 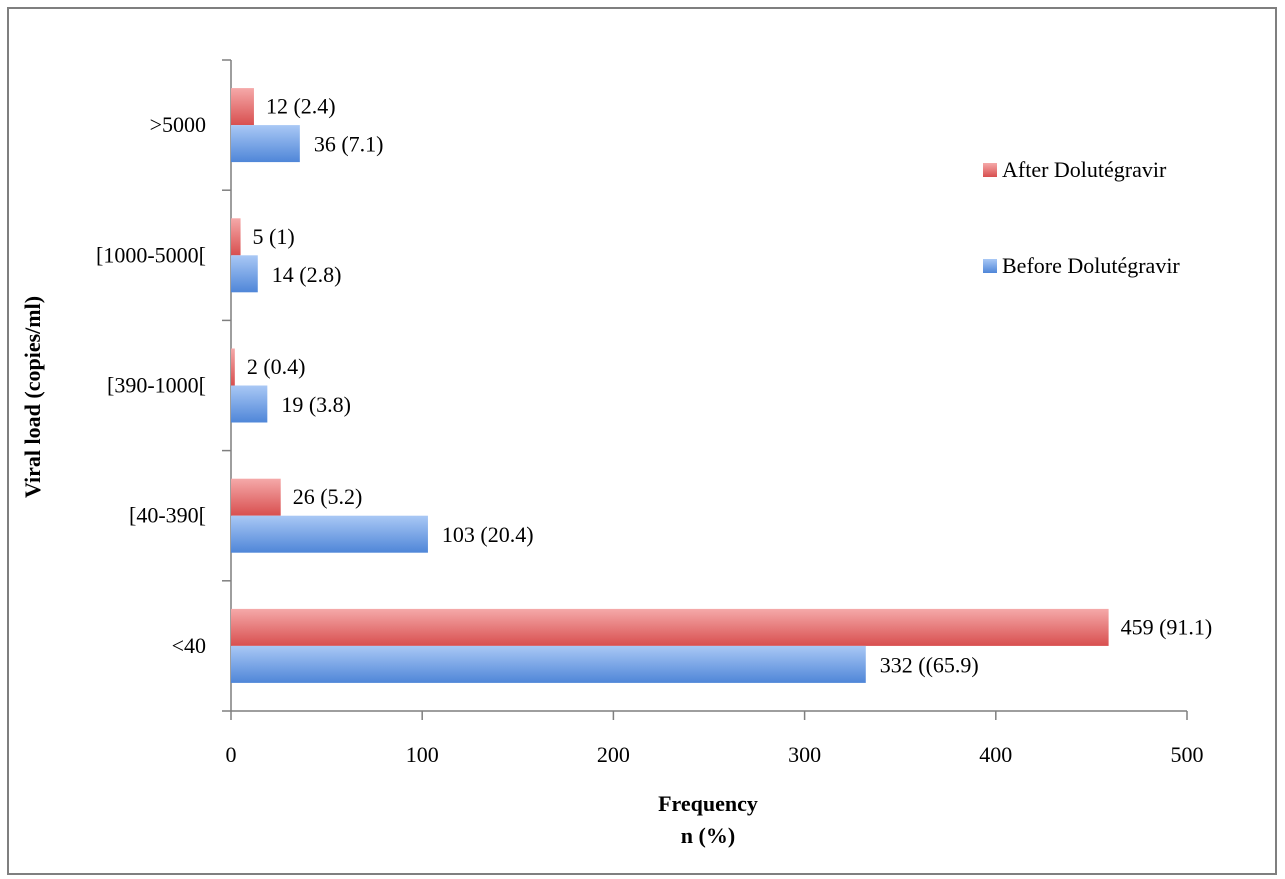 What do you see at coordinates (708, 835) in the screenshot?
I see `x-axis-title-line2: n (%)` at bounding box center [708, 835].